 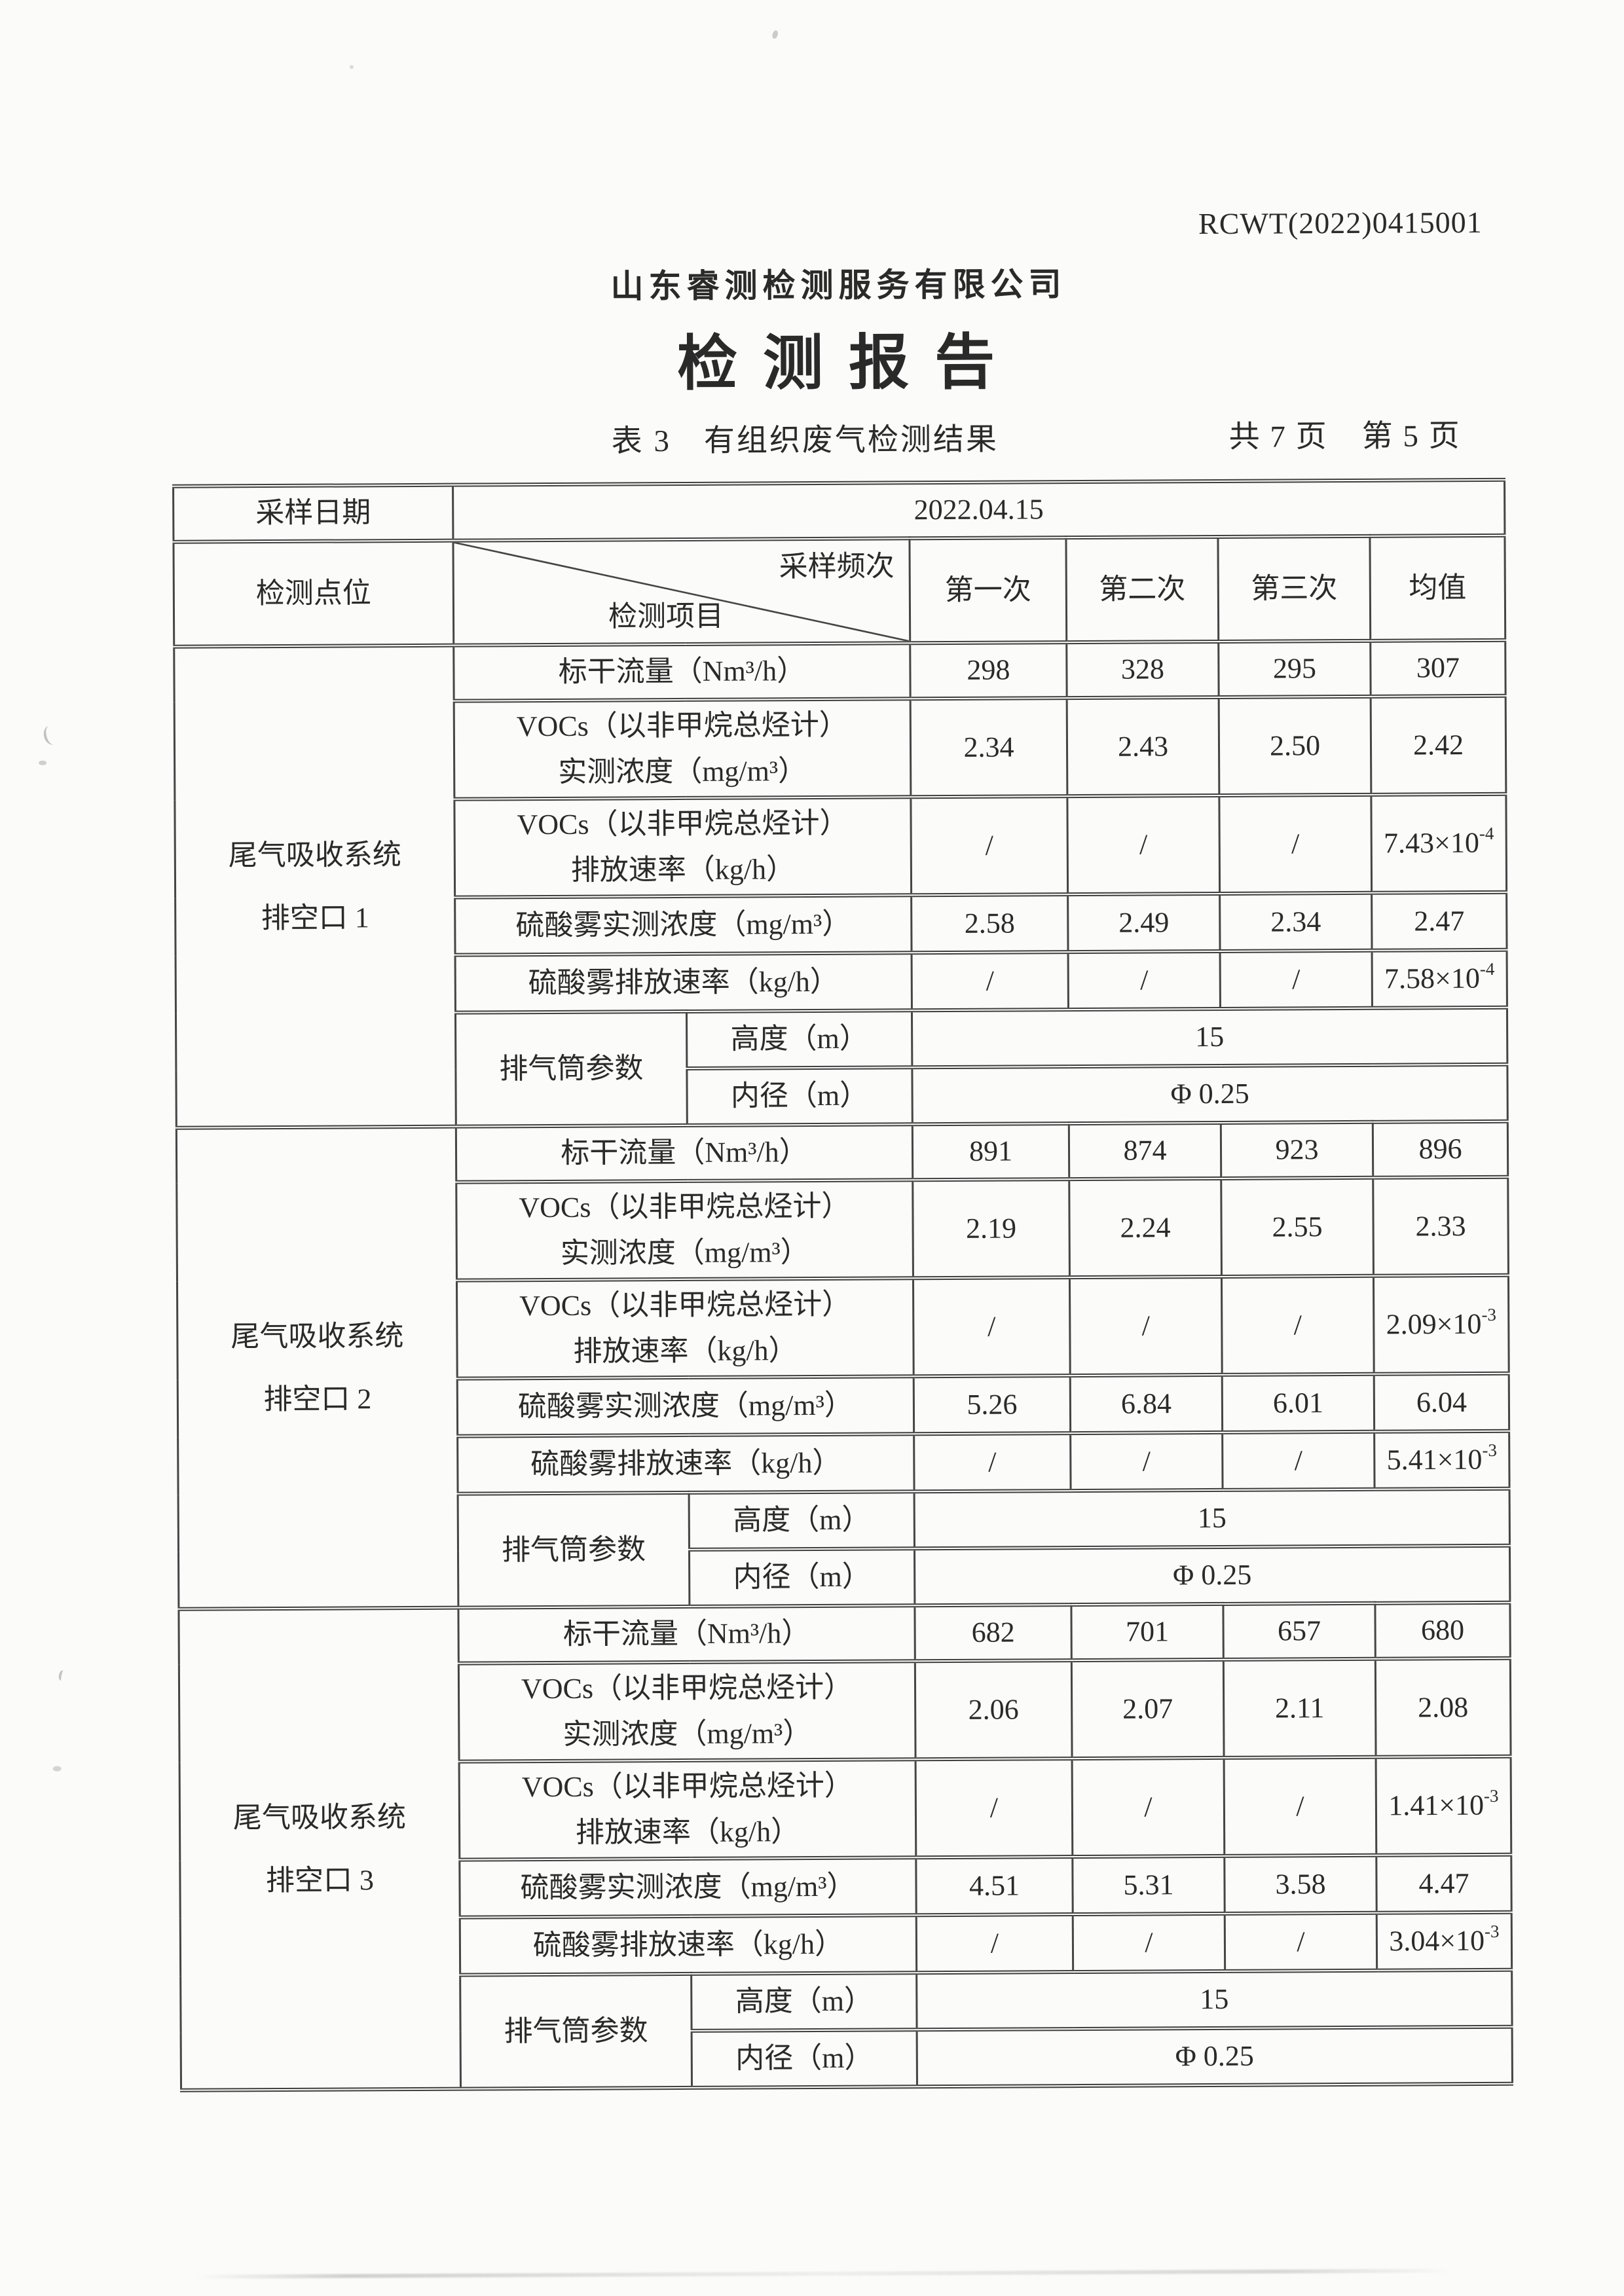 What do you see at coordinates (1443, 1630) in the screenshot?
I see `flow-average: 680` at bounding box center [1443, 1630].